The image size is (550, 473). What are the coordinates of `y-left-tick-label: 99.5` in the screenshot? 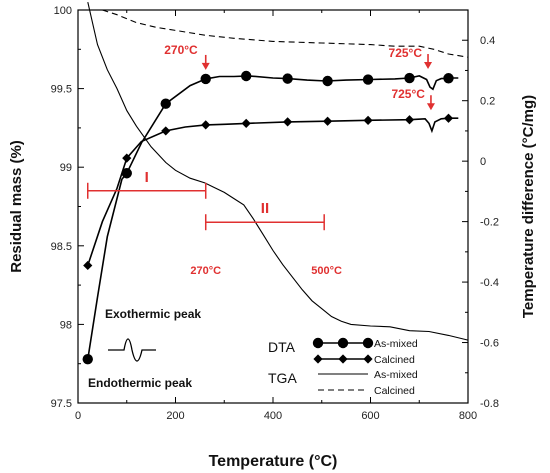 It's located at (61, 90).